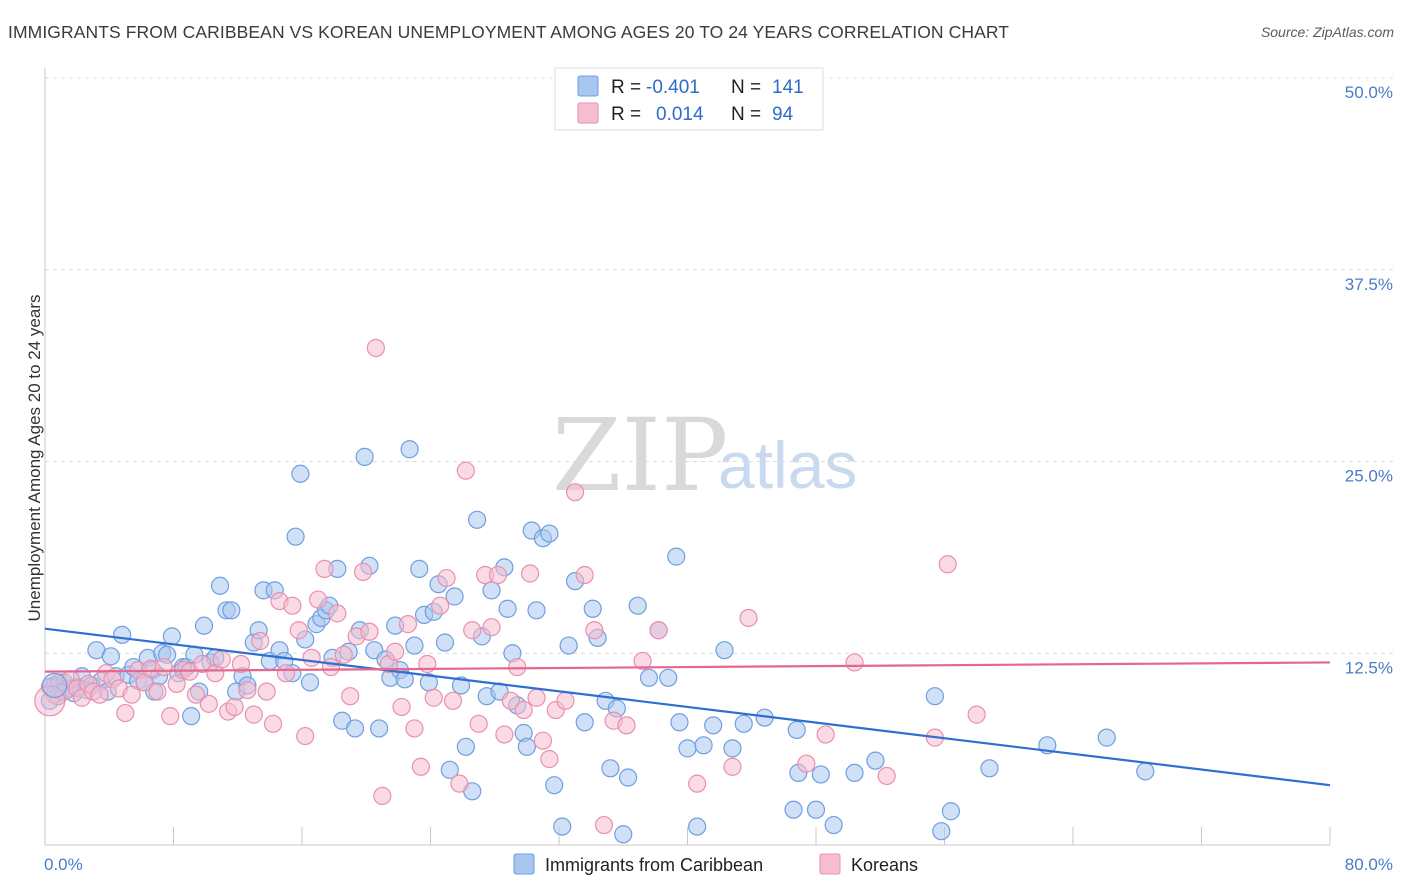  Describe the element at coordinates (783, 114) in the screenshot. I see `legend-n-value-1: 94` at that location.